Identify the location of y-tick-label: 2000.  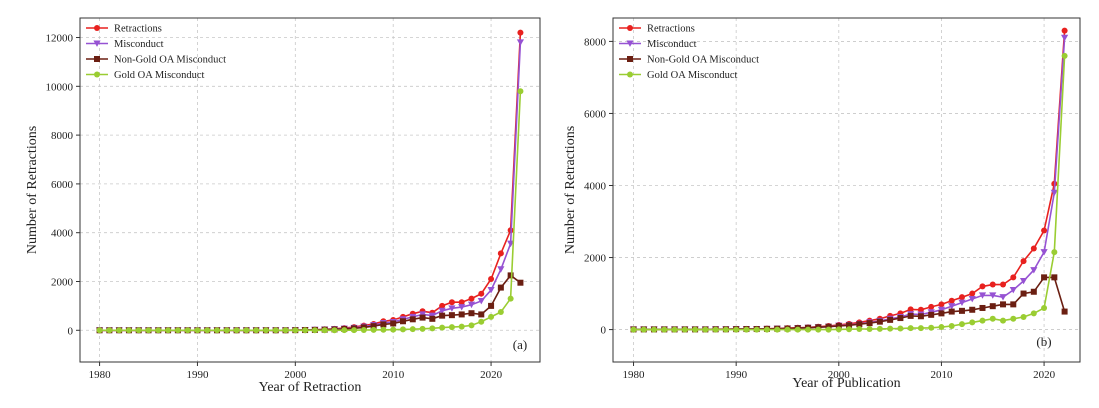
(595, 259).